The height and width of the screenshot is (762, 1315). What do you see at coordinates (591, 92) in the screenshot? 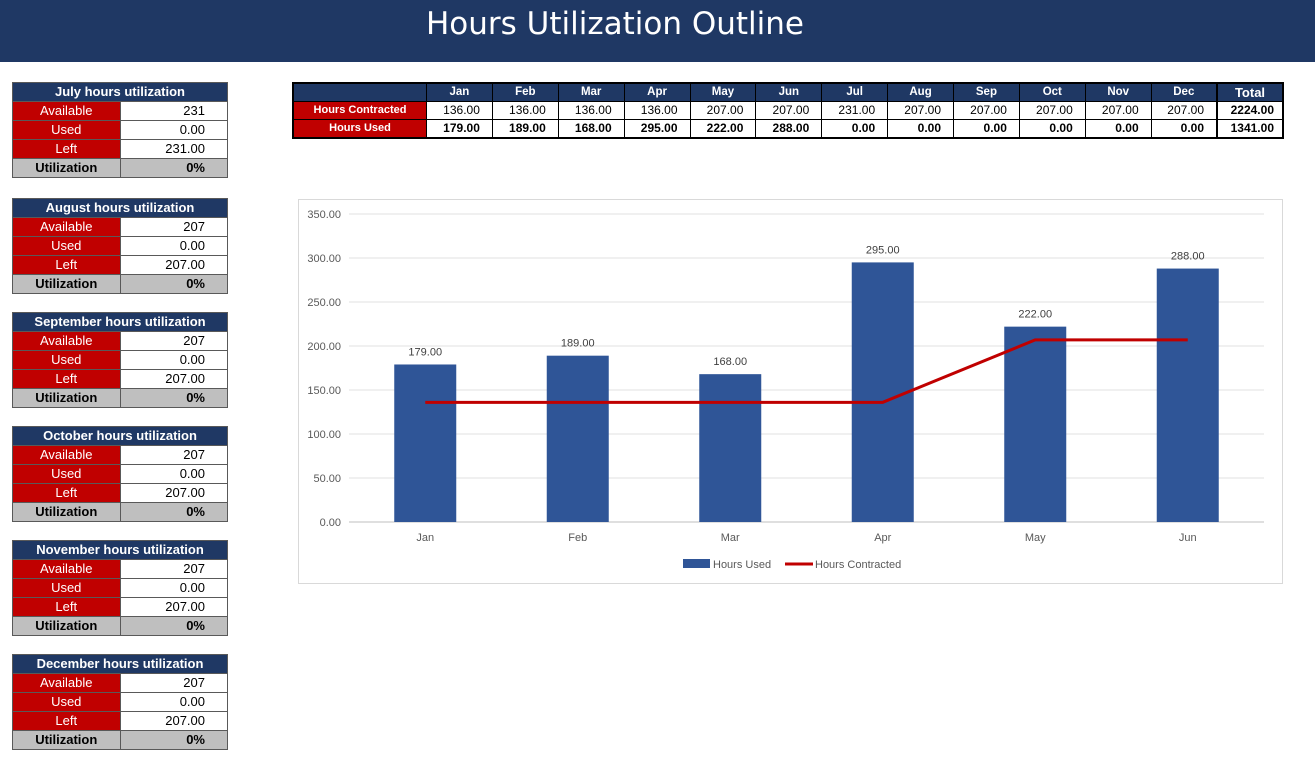
I see `month-header: Mar` at bounding box center [591, 92].